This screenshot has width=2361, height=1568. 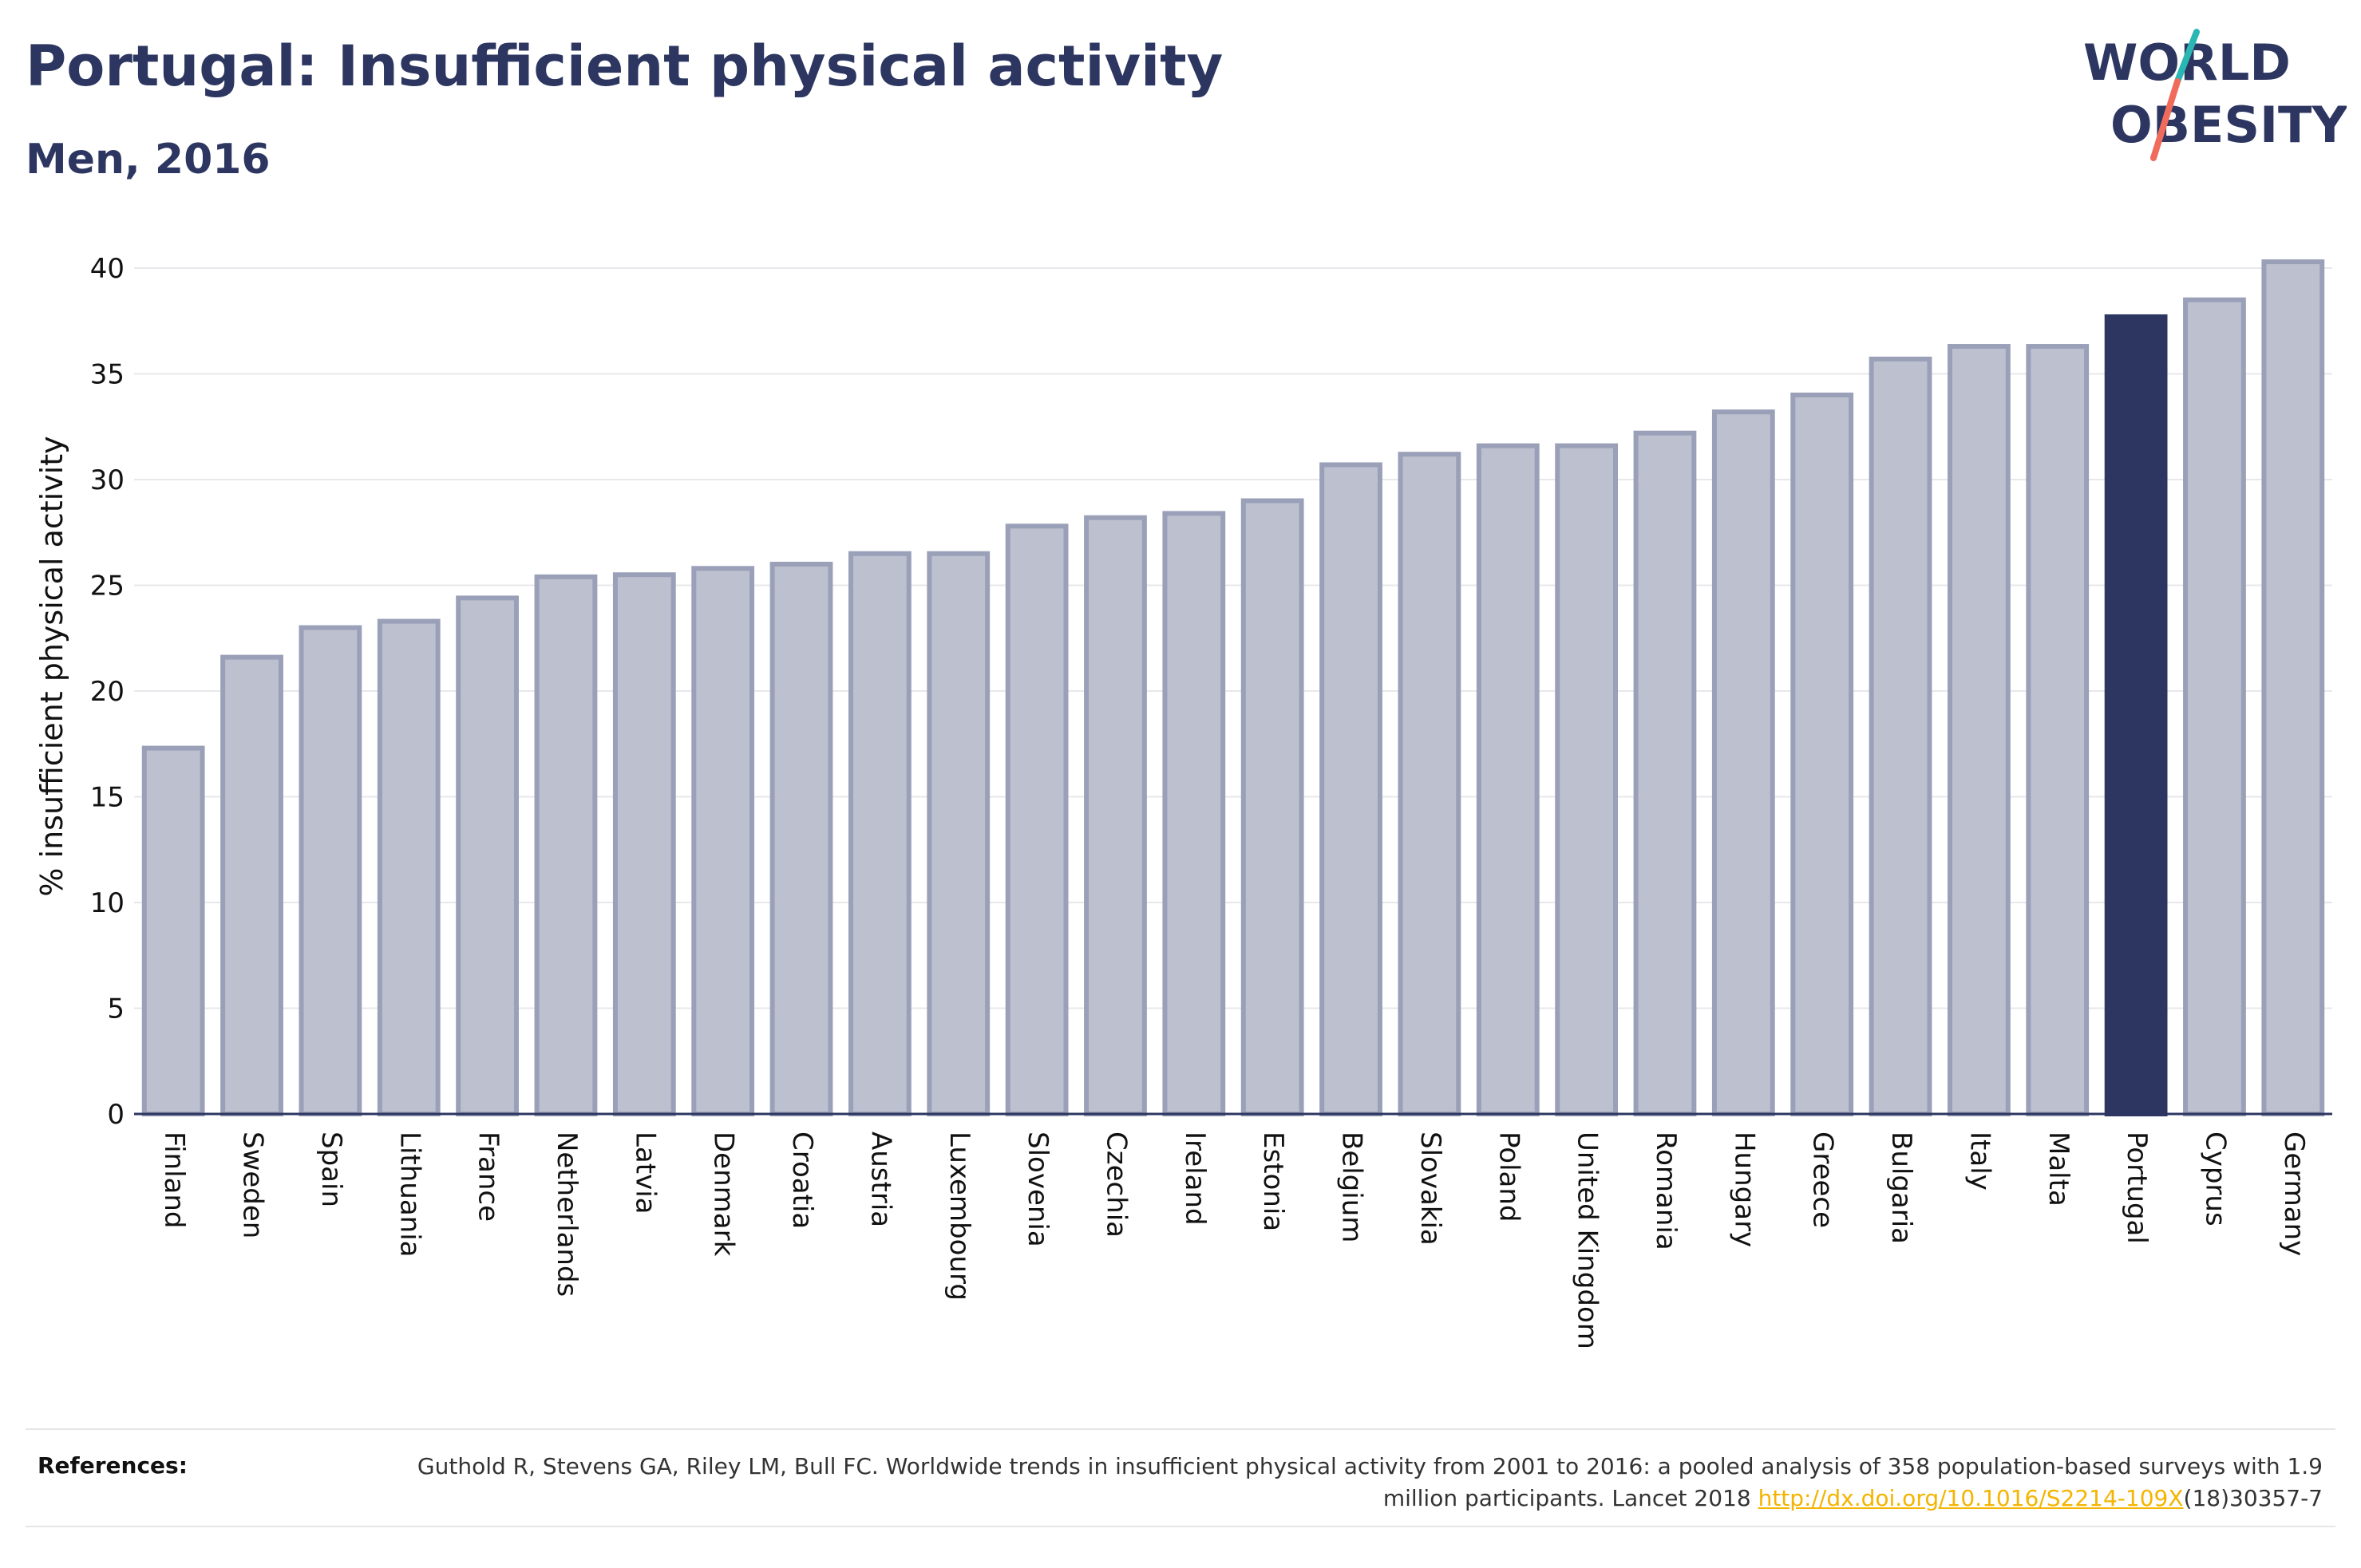 What do you see at coordinates (2215, 1179) in the screenshot?
I see `x-tick-label: Cyprus` at bounding box center [2215, 1179].